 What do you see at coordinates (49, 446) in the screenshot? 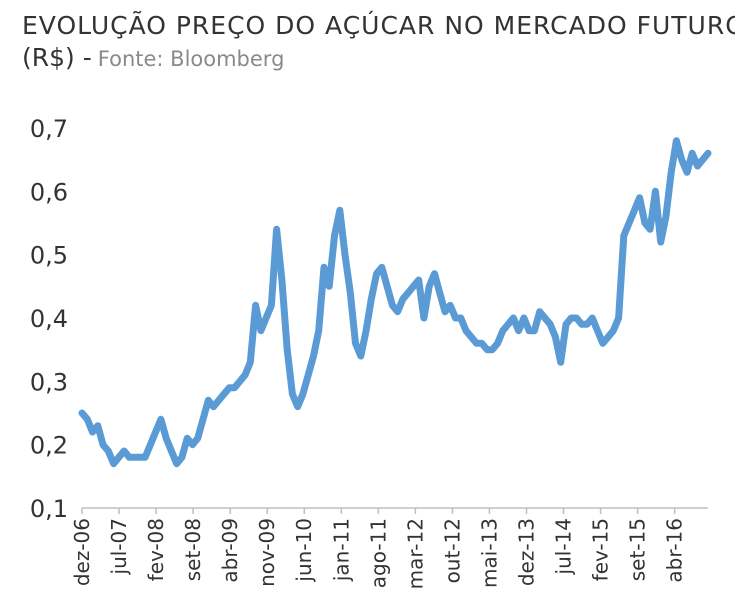
I see `y-tick-label: 0,2` at bounding box center [49, 446].